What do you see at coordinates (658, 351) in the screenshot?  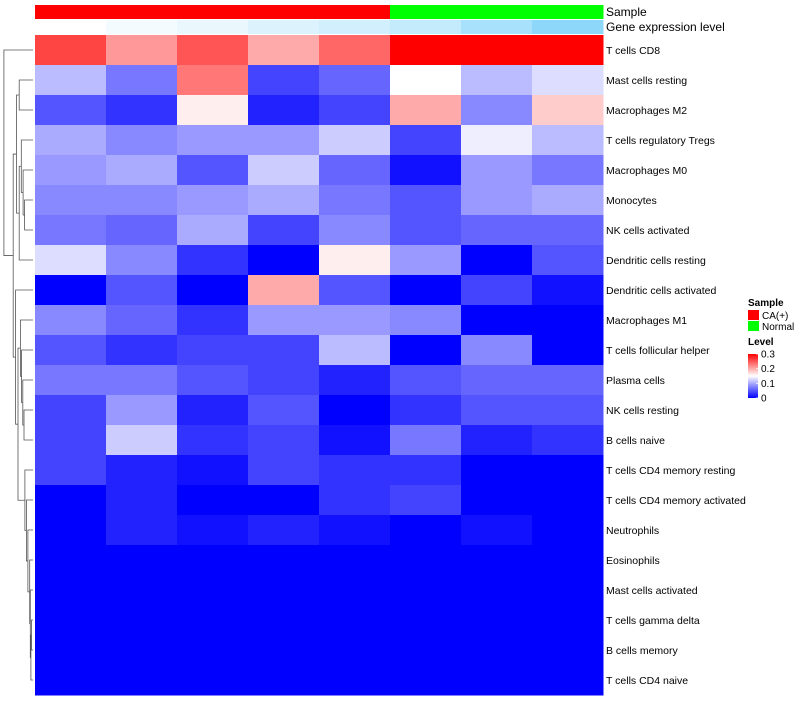 I see `row-label: T cells follicular helper` at bounding box center [658, 351].